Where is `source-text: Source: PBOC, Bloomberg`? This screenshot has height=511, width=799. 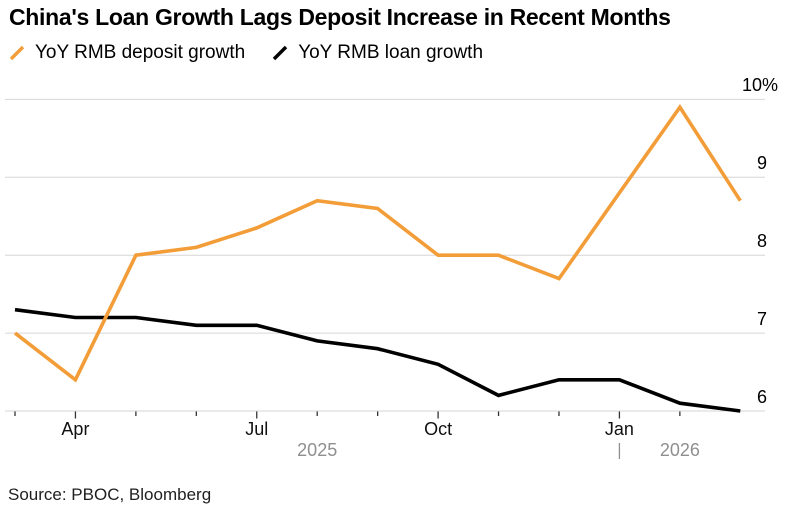 source-text: Source: PBOC, Bloomberg is located at coordinates (110, 494).